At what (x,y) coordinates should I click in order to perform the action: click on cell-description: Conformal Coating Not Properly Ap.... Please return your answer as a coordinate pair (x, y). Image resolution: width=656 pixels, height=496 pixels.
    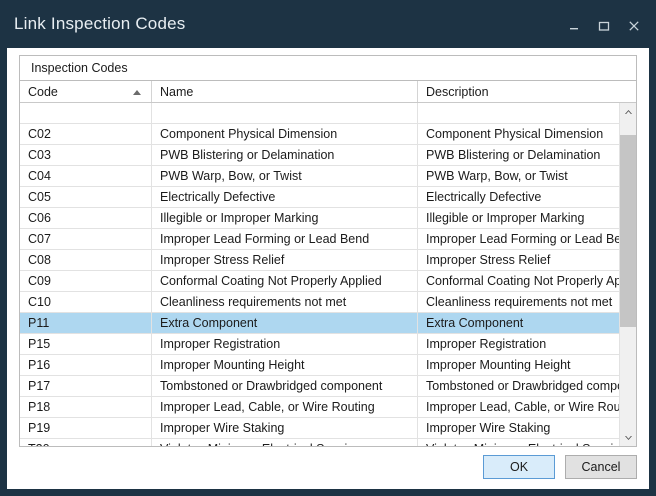
    Looking at the image, I should click on (522, 281).